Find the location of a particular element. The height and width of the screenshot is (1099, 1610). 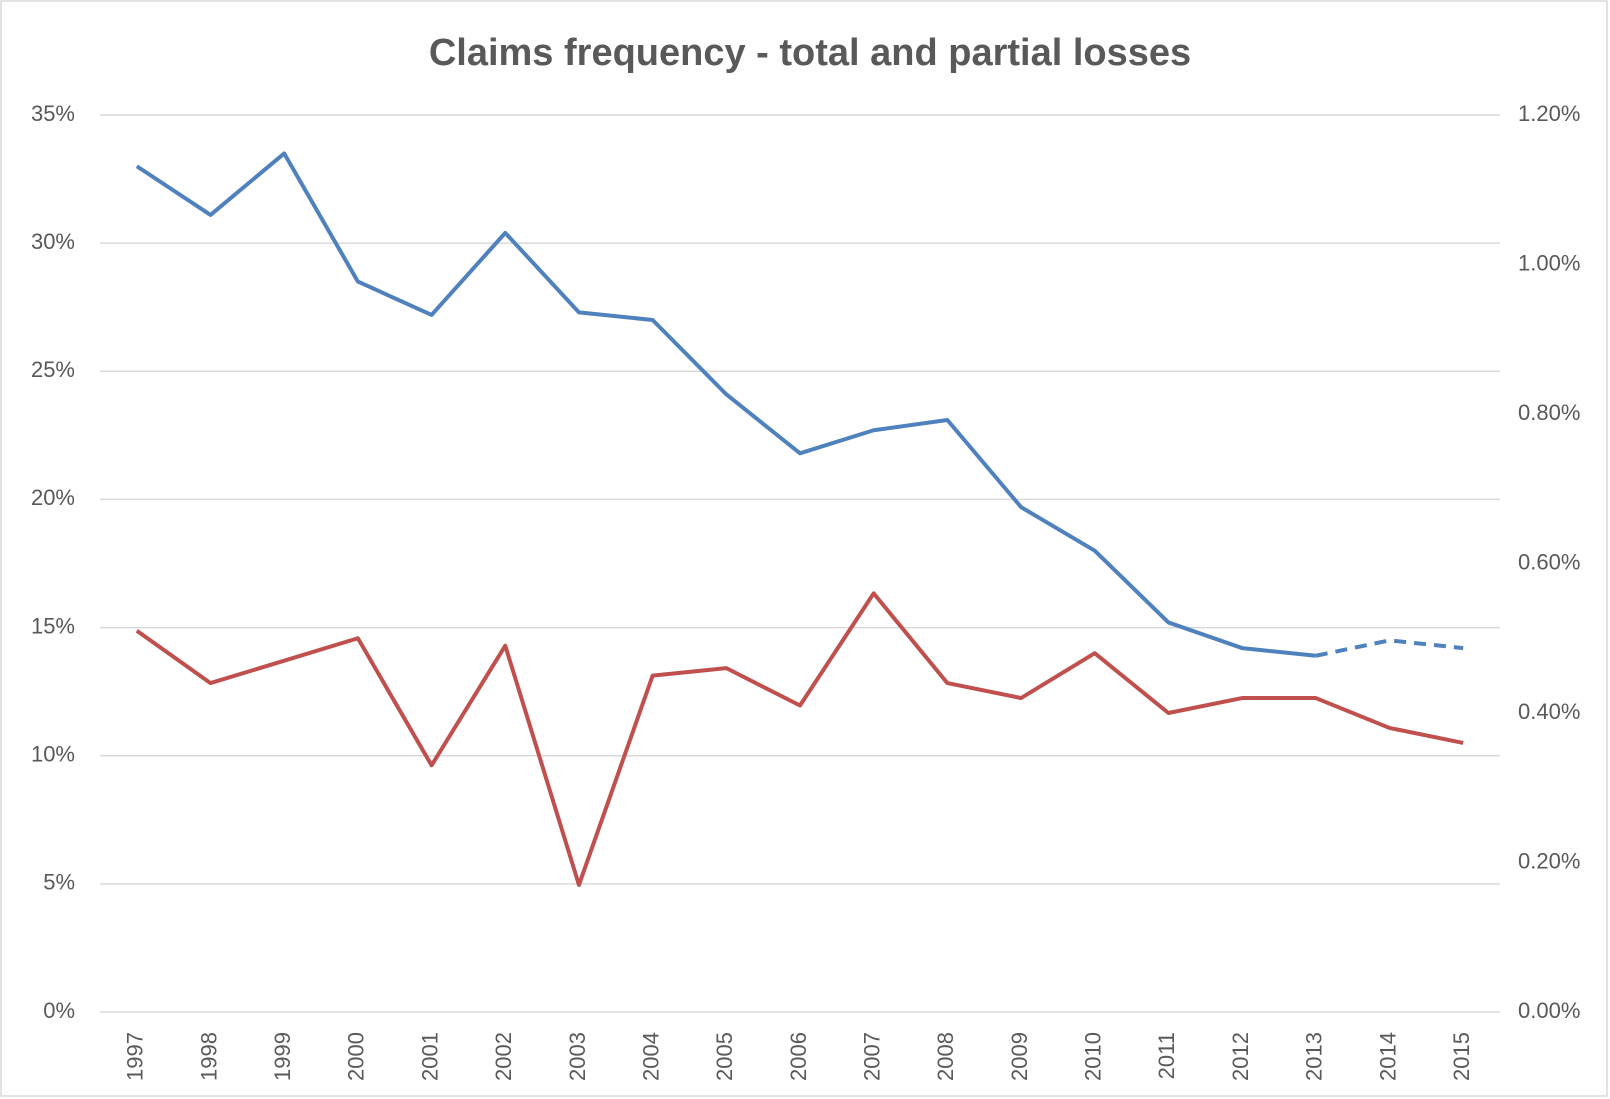

y2-tick-label: 1.20% is located at coordinates (1549, 113).